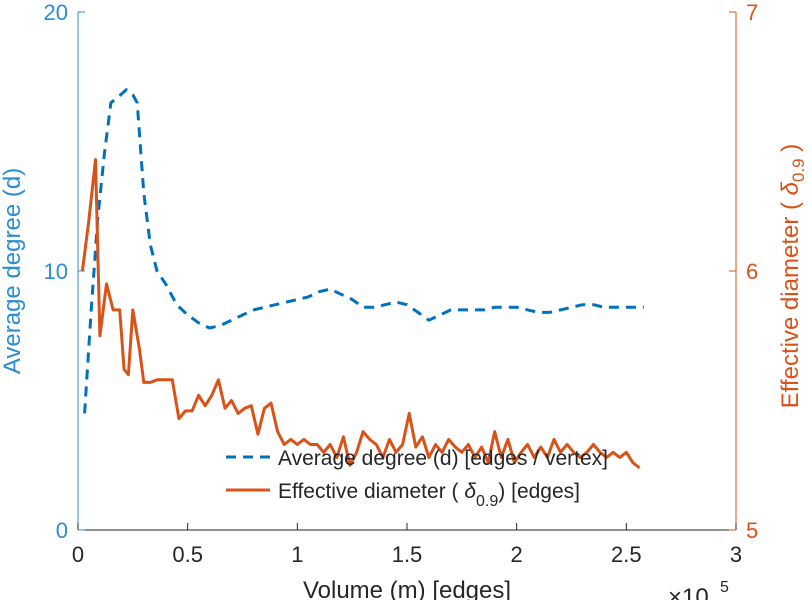 Image resolution: width=812 pixels, height=600 pixels. I want to click on right-y-tick-label: 7, so click(752, 12).